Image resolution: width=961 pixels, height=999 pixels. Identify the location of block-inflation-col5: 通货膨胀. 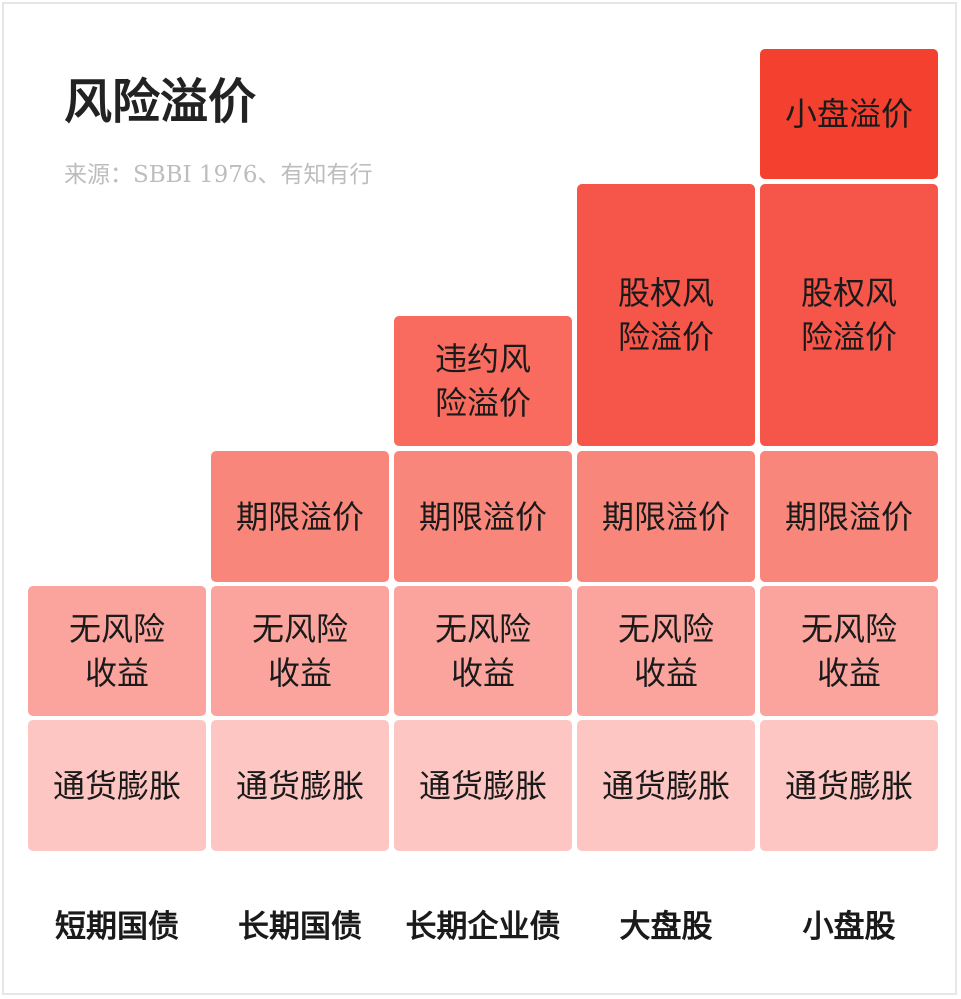
(849, 785).